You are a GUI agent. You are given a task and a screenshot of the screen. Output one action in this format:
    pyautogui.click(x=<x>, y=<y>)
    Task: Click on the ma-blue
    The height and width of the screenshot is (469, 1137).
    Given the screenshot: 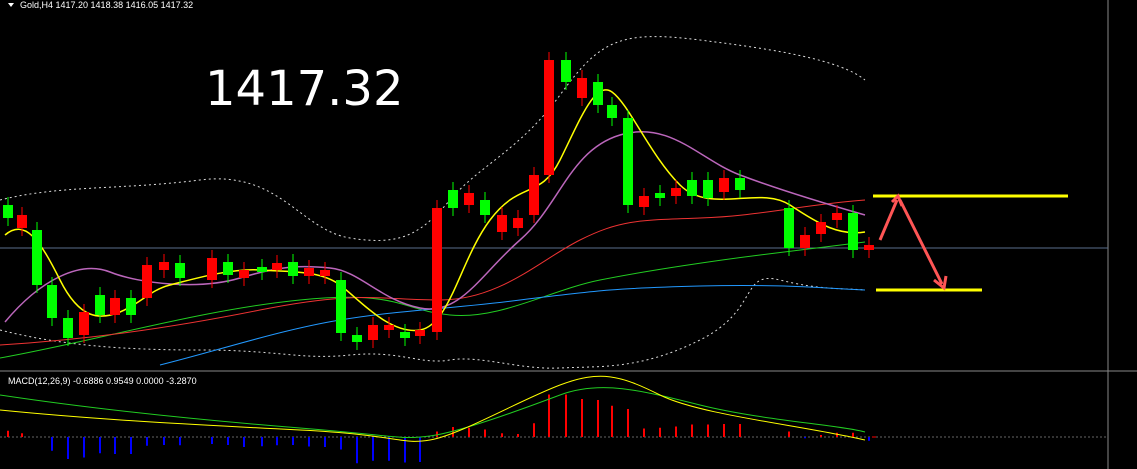 What is the action you would take?
    pyautogui.click(x=512, y=325)
    